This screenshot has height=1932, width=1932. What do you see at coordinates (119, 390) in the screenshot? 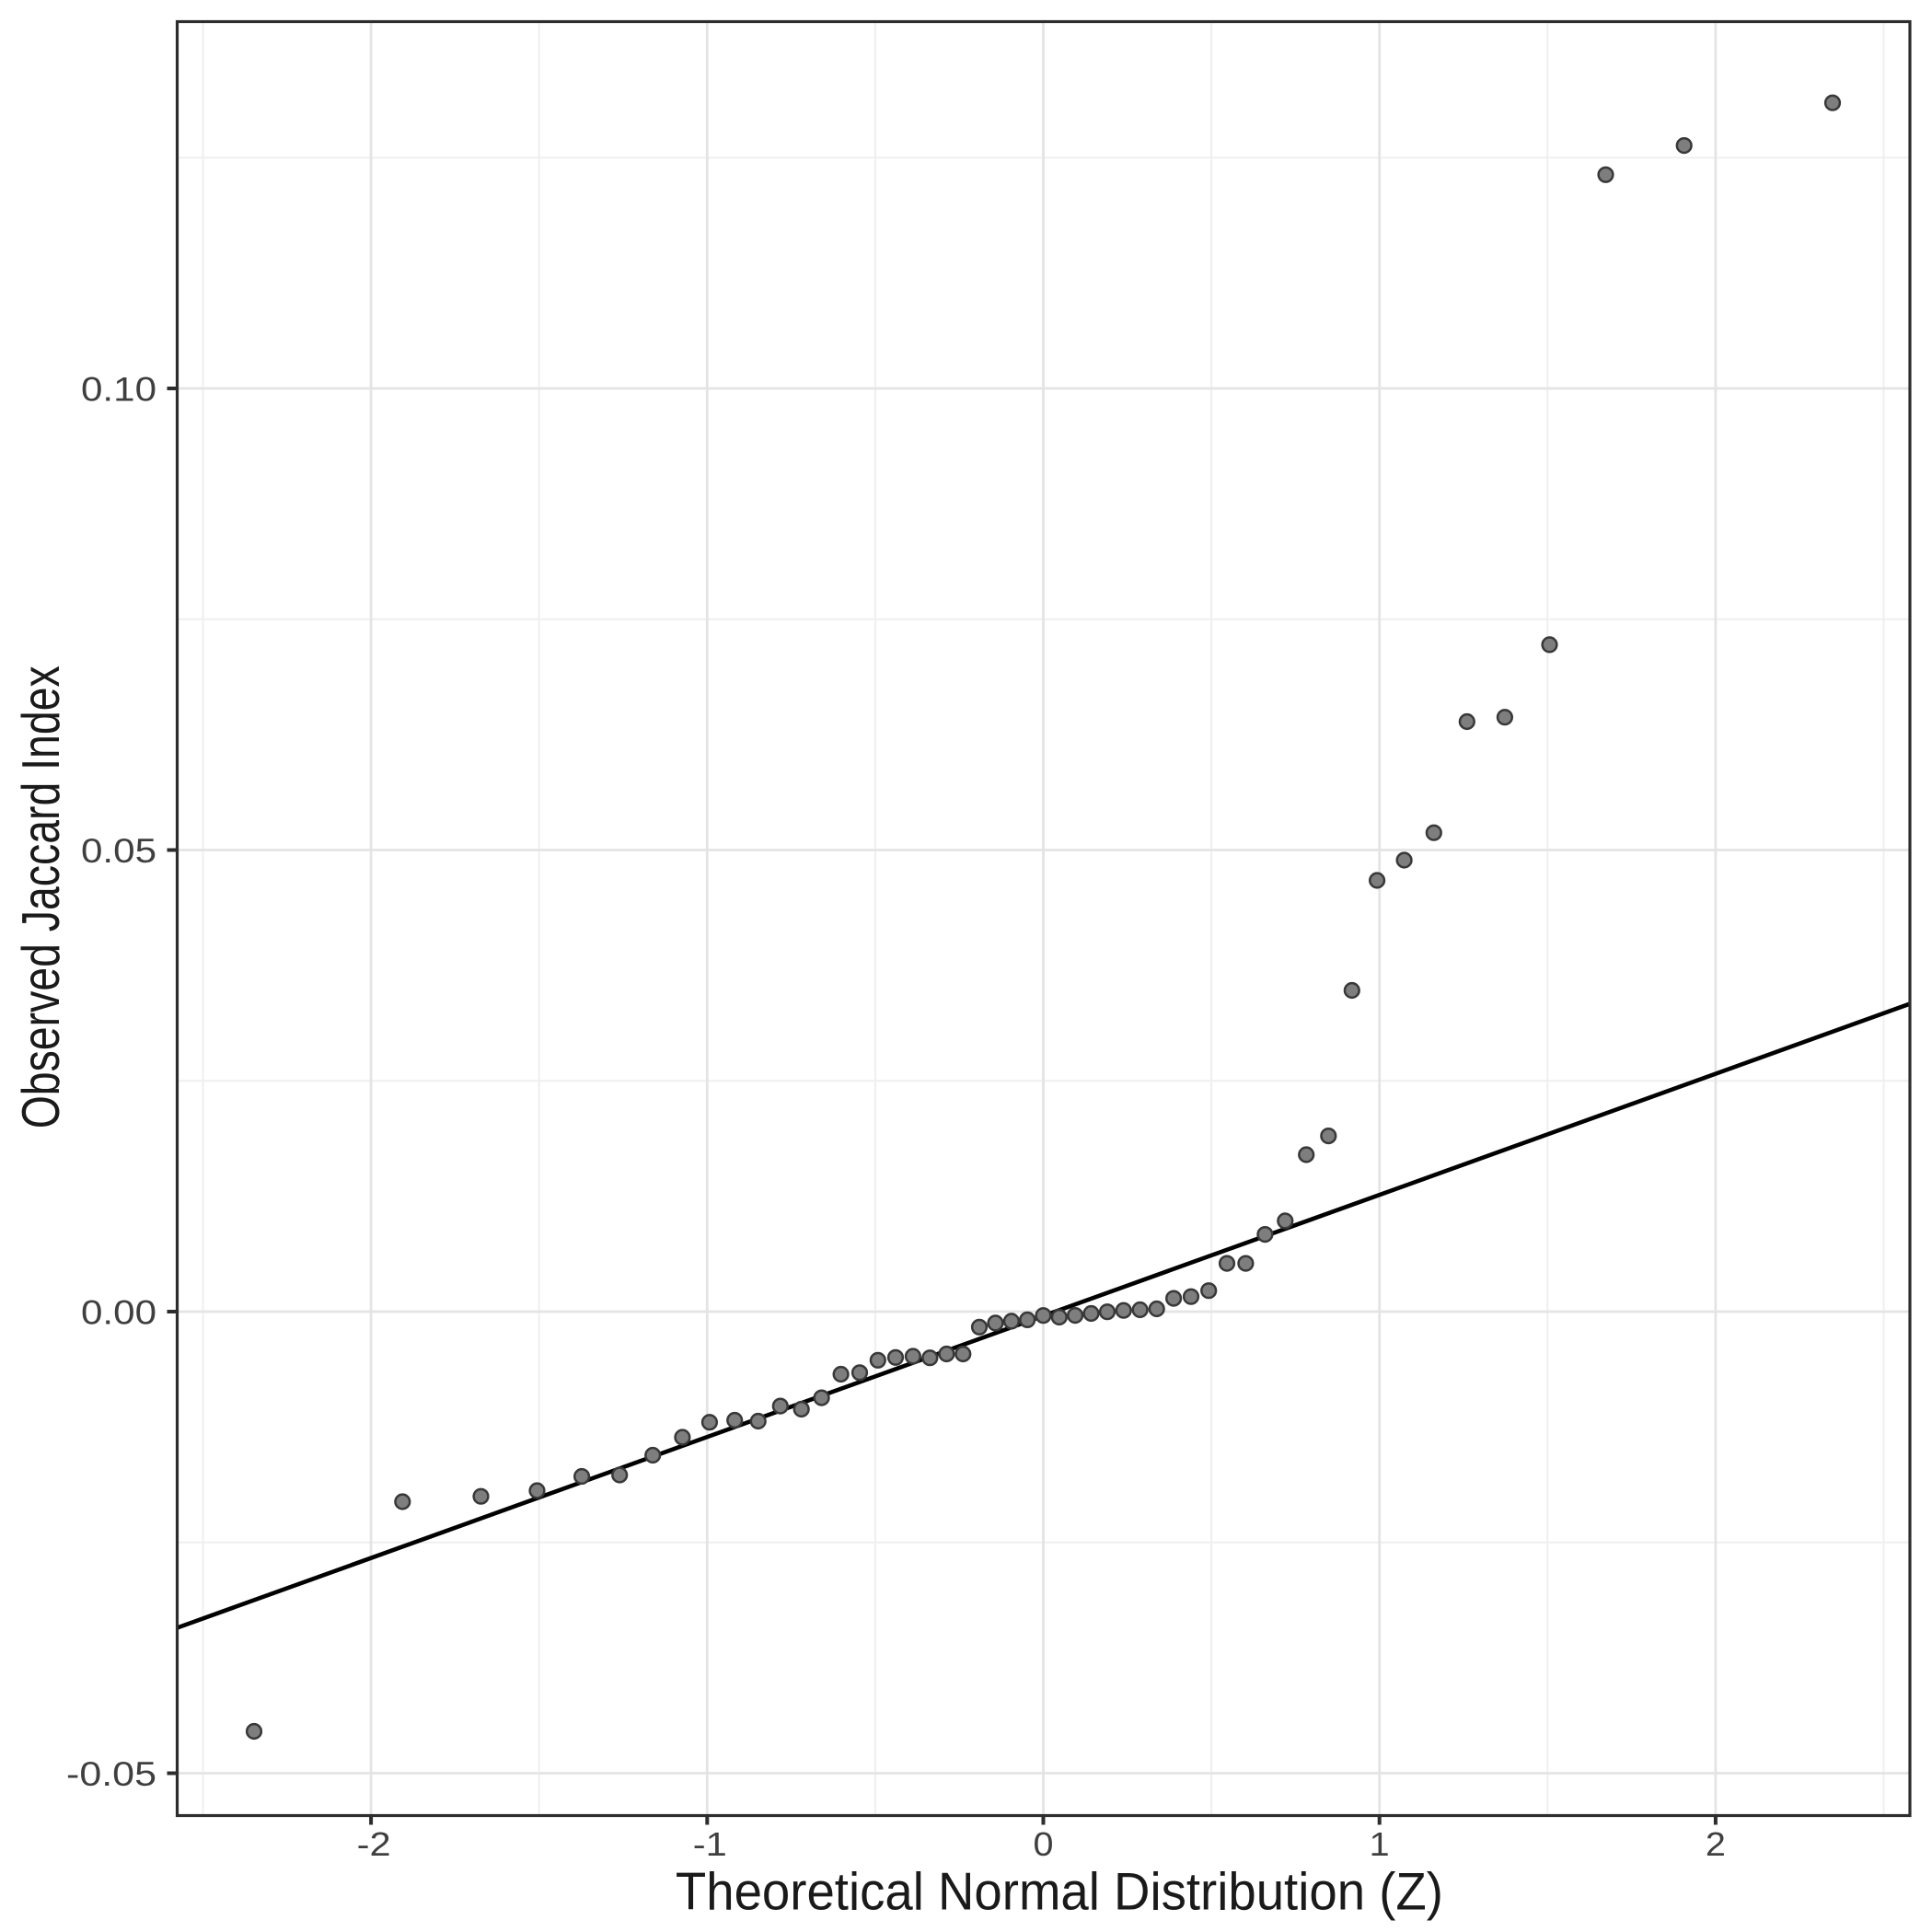
I see `svg-text: 0.10` at bounding box center [119, 390].